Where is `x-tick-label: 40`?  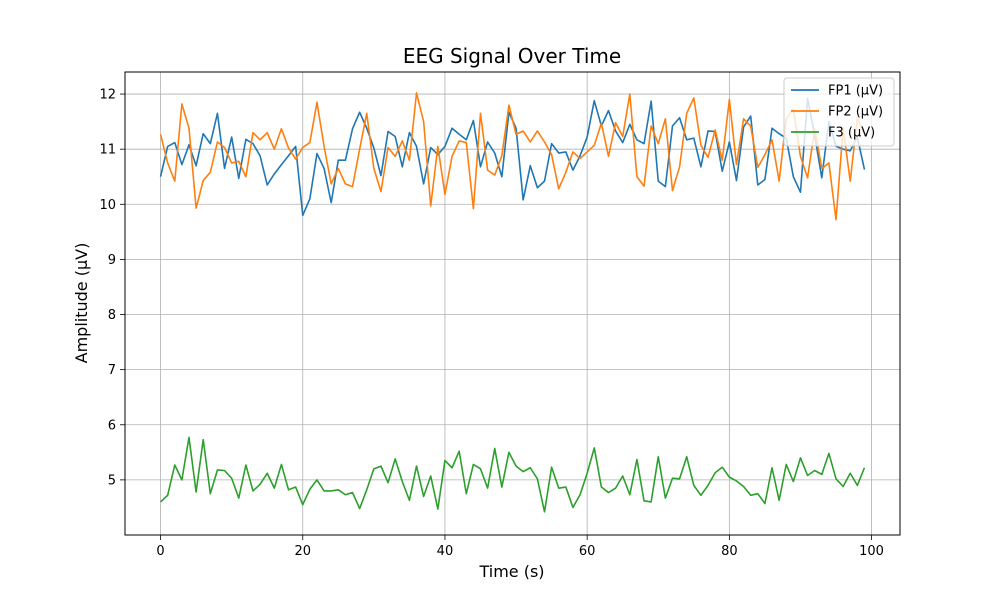
x-tick-label: 40 is located at coordinates (445, 551).